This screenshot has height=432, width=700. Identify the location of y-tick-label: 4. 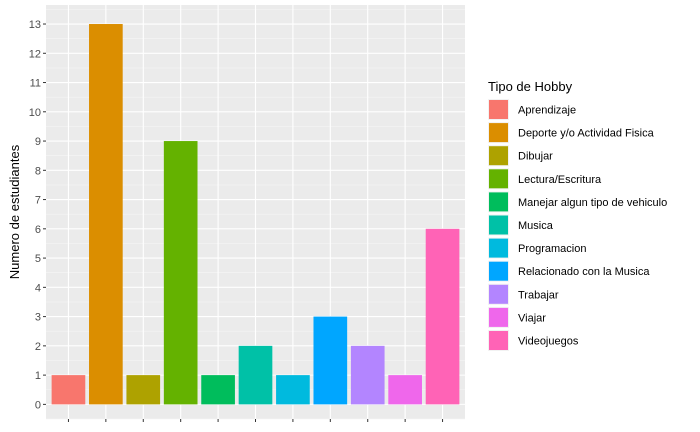
(38, 288).